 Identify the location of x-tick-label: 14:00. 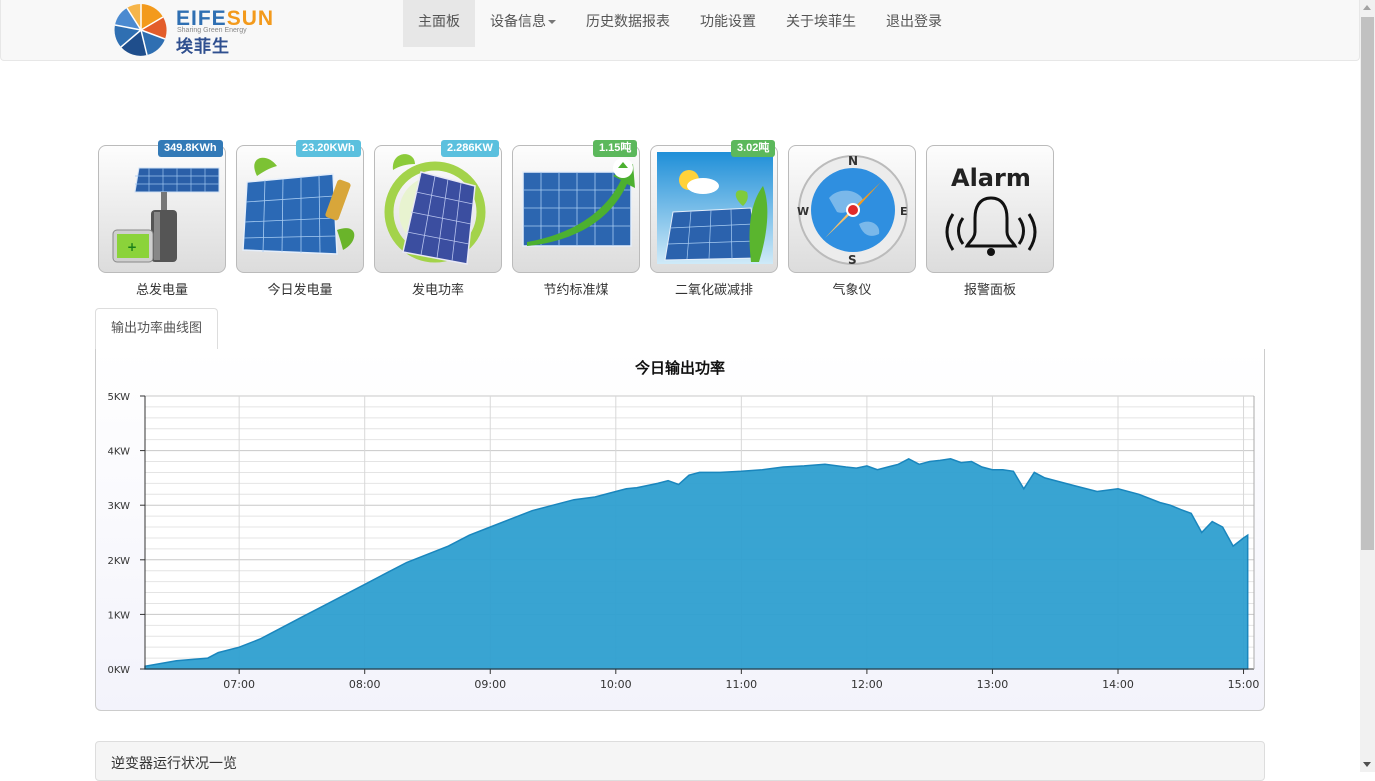
(1118, 684).